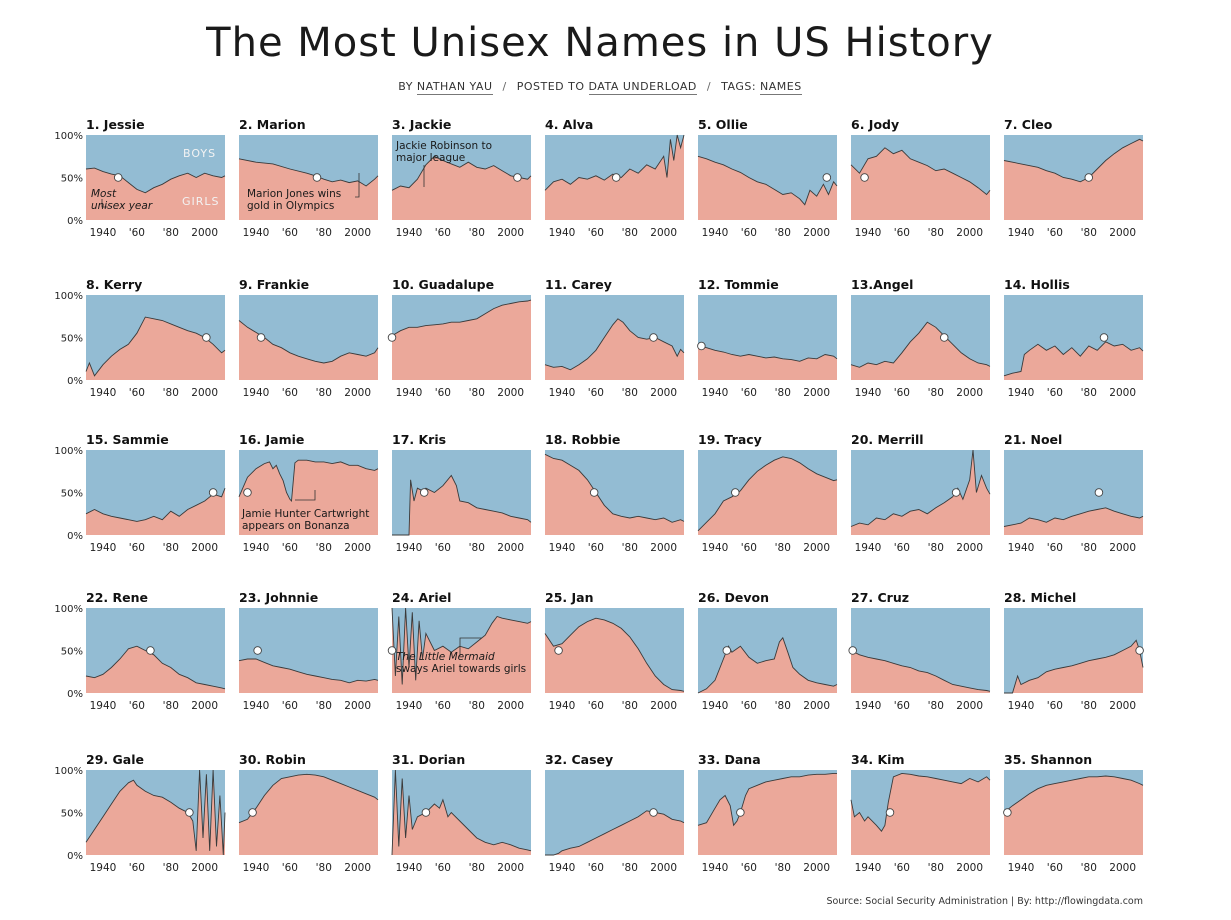  I want to click on chart-30: 30. Robin 1940 '60 '80 2000, so click(308, 813).